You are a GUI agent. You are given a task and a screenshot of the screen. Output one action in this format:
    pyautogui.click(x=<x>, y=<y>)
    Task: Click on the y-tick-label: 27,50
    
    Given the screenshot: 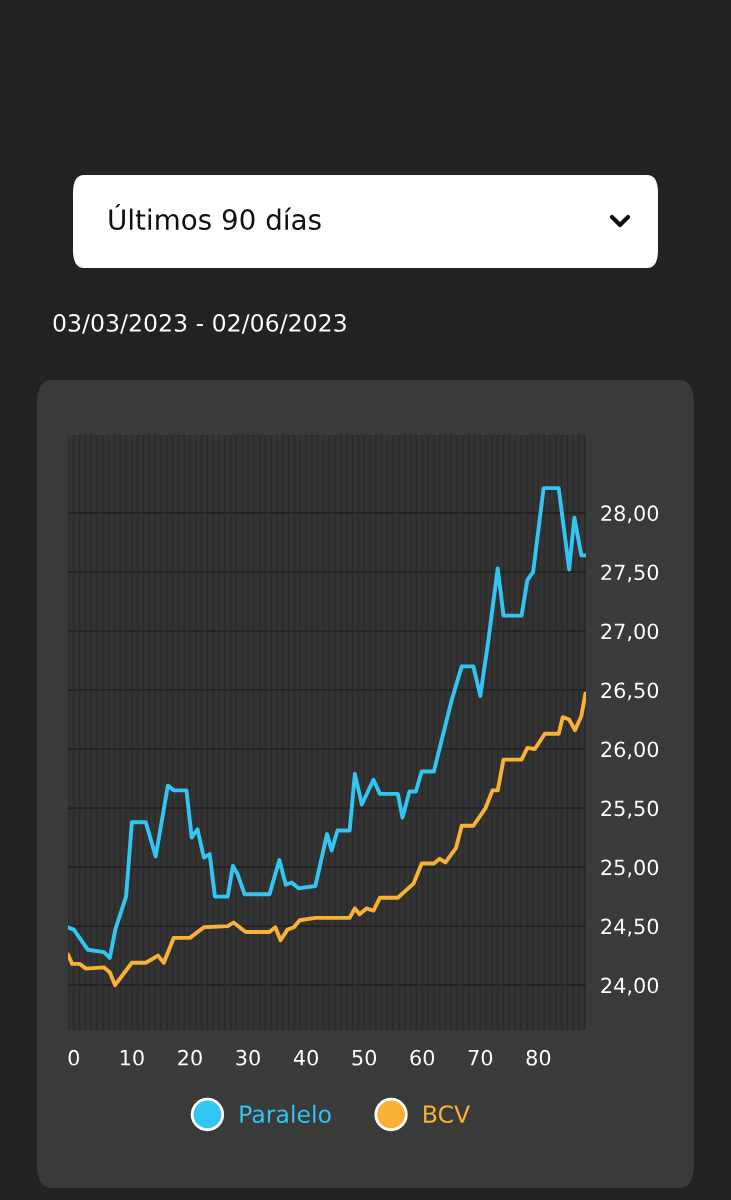 What is the action you would take?
    pyautogui.click(x=630, y=573)
    